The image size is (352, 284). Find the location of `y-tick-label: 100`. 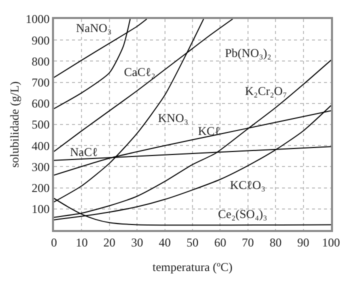

y-tick-label: 100 is located at coordinates (41, 209).